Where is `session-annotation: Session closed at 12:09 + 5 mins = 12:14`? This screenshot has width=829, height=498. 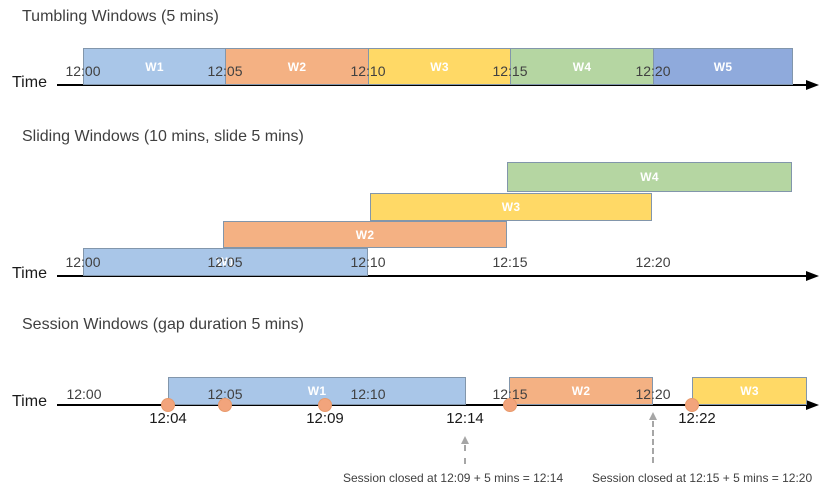 session-annotation: Session closed at 12:09 + 5 mins = 12:14 is located at coordinates (453, 478).